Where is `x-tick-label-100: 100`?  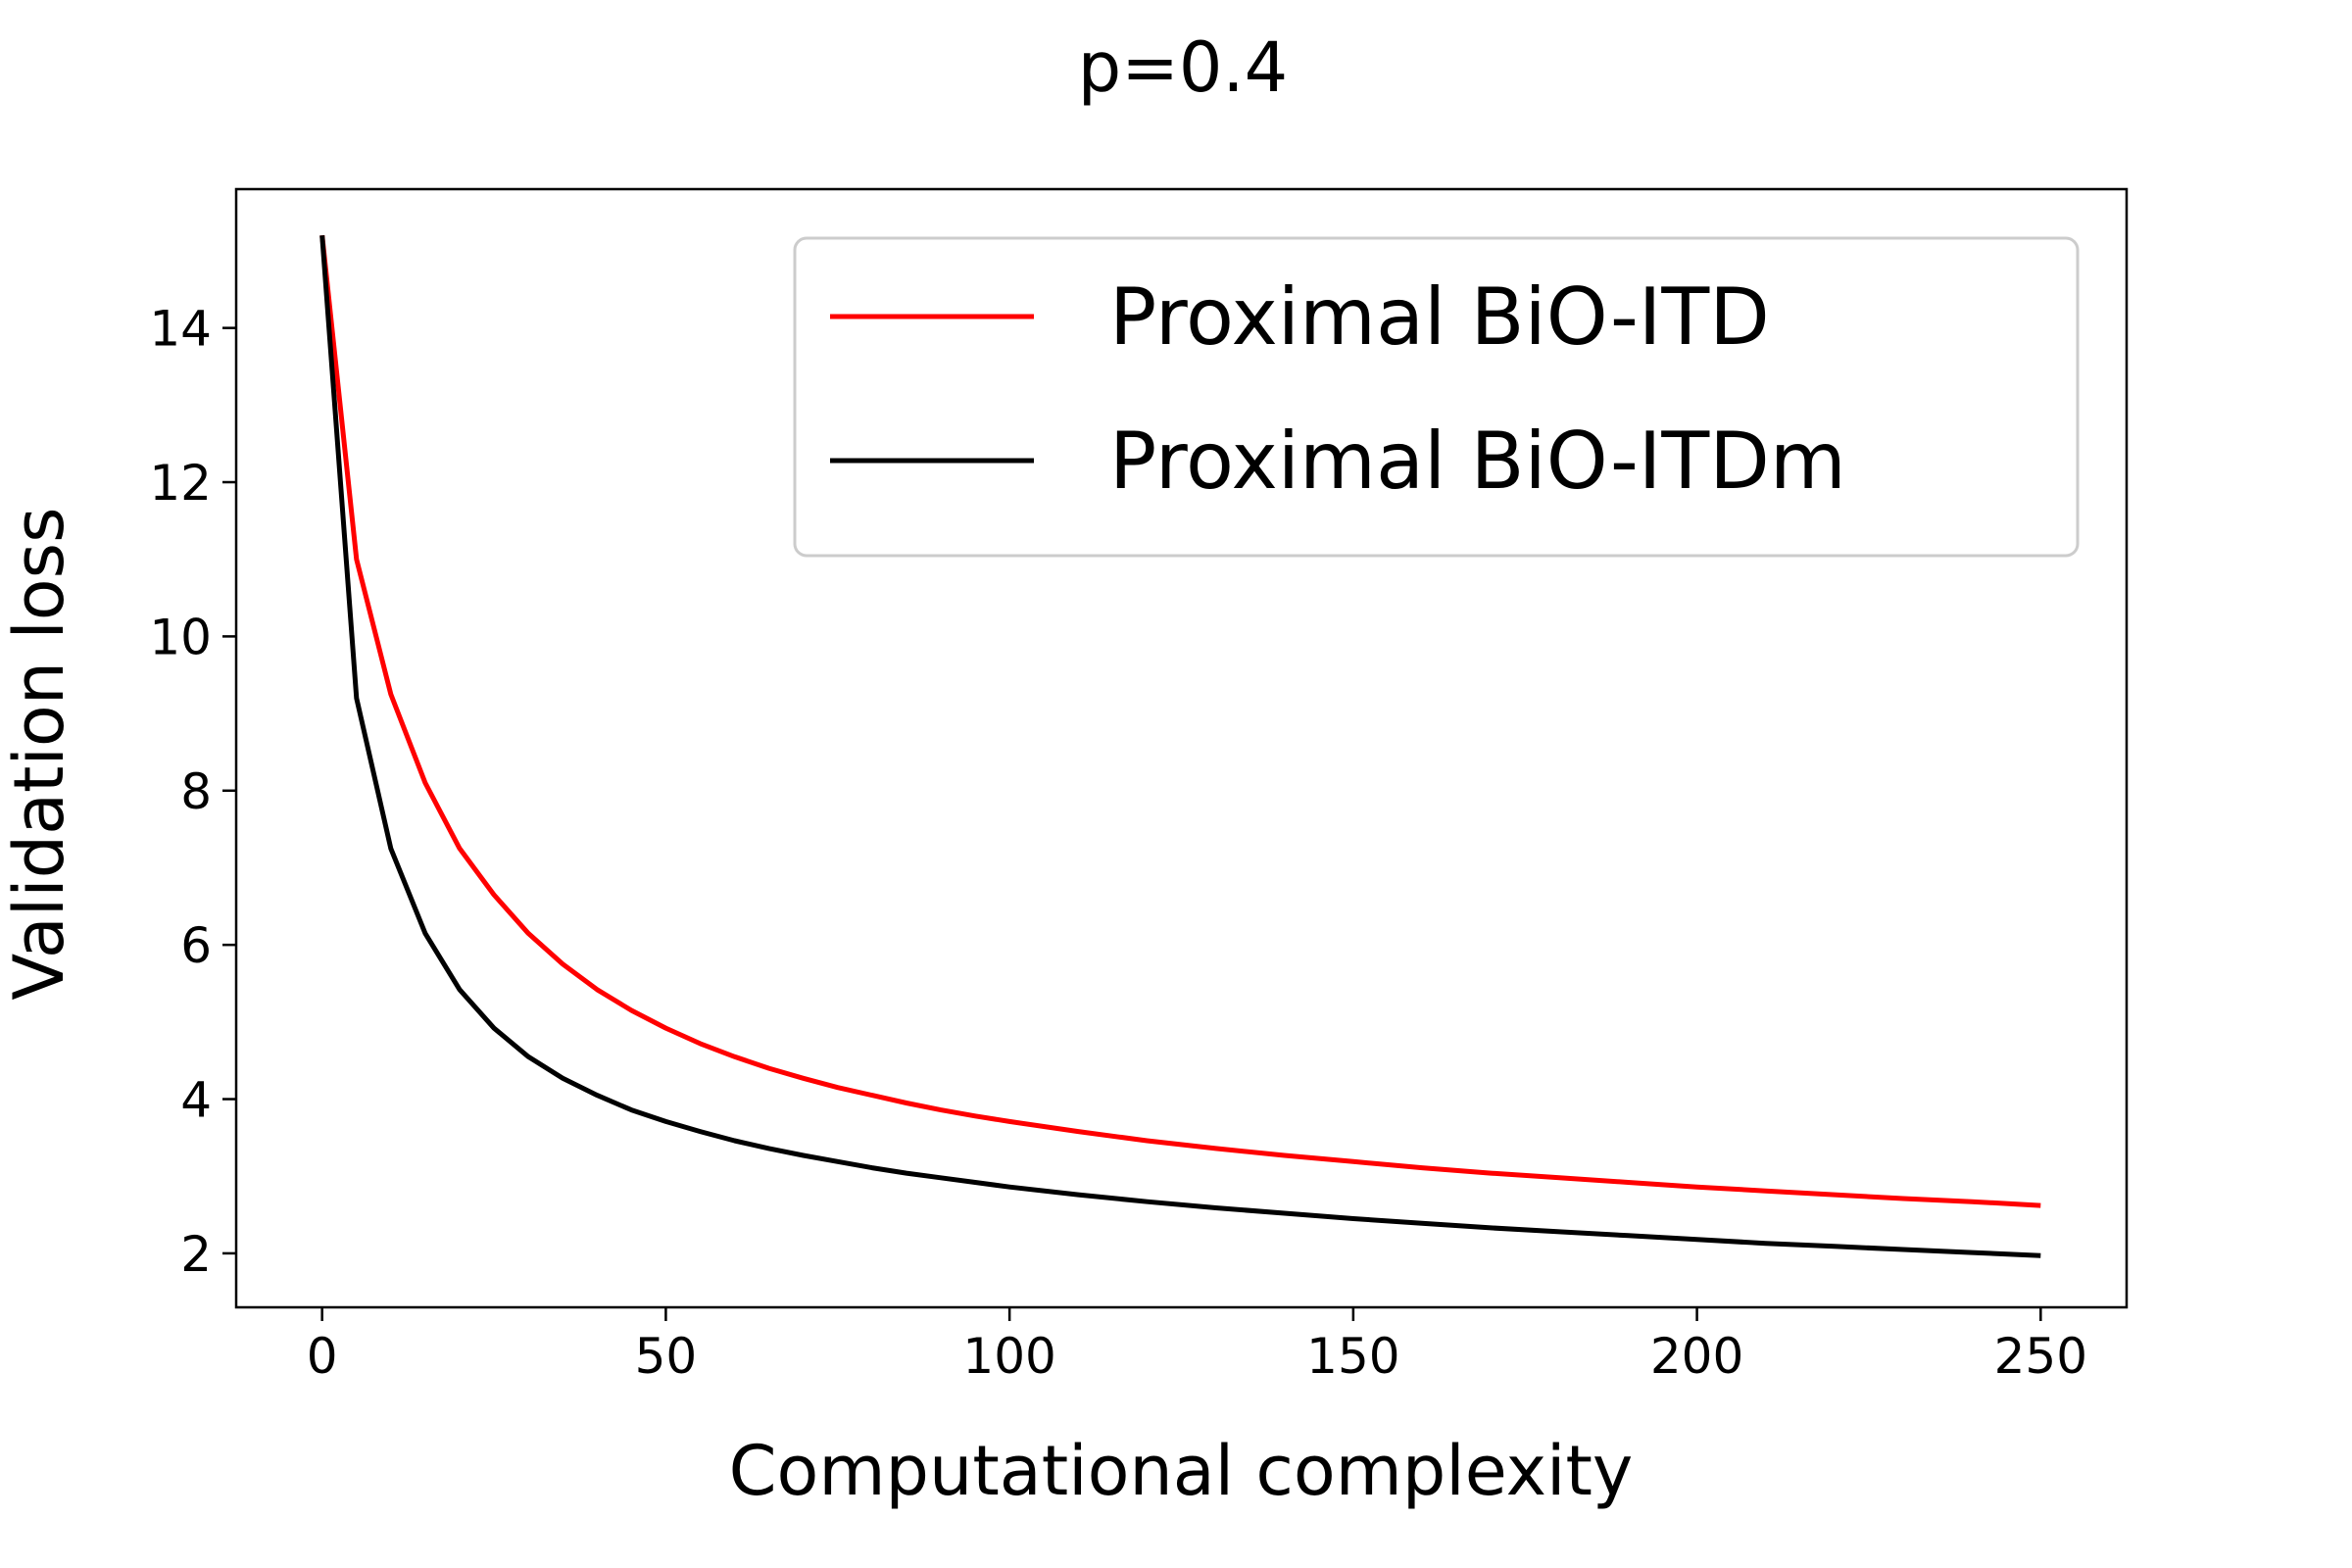 x-tick-label-100: 100 is located at coordinates (1008, 1356).